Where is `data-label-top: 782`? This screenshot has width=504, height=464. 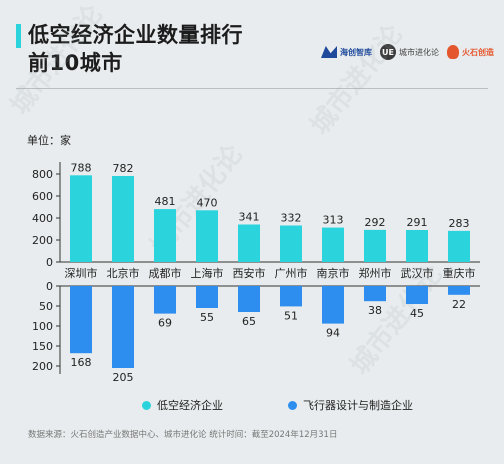
data-label-top: 782 is located at coordinates (123, 168).